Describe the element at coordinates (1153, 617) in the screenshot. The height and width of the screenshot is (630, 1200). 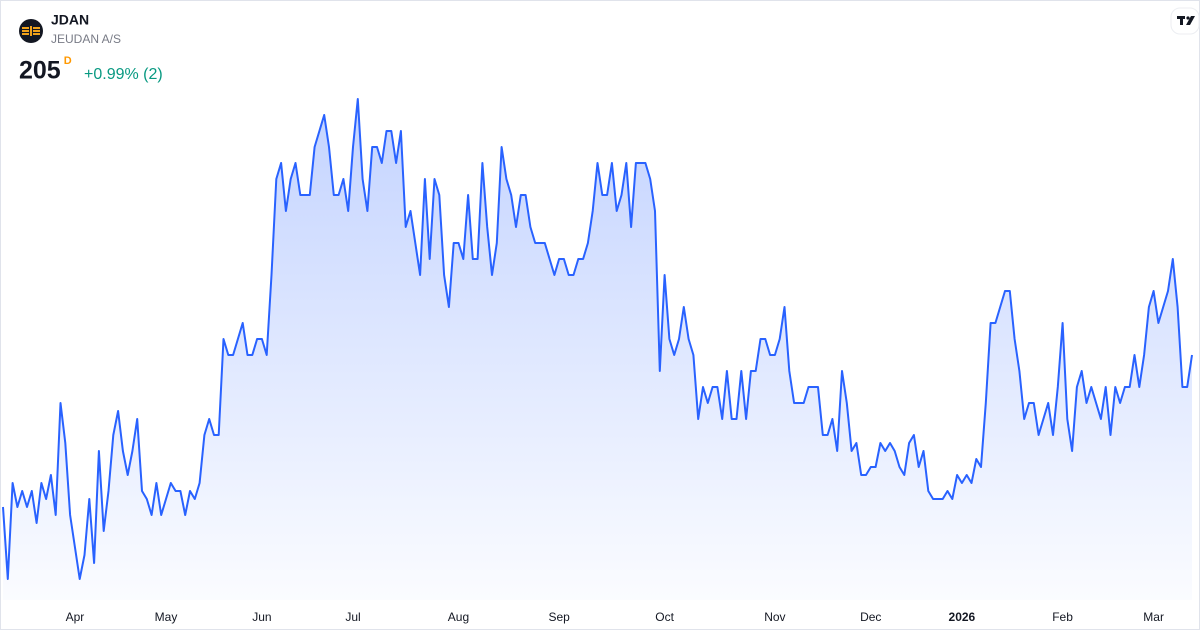
I see `x-tick-label: Mar` at that location.